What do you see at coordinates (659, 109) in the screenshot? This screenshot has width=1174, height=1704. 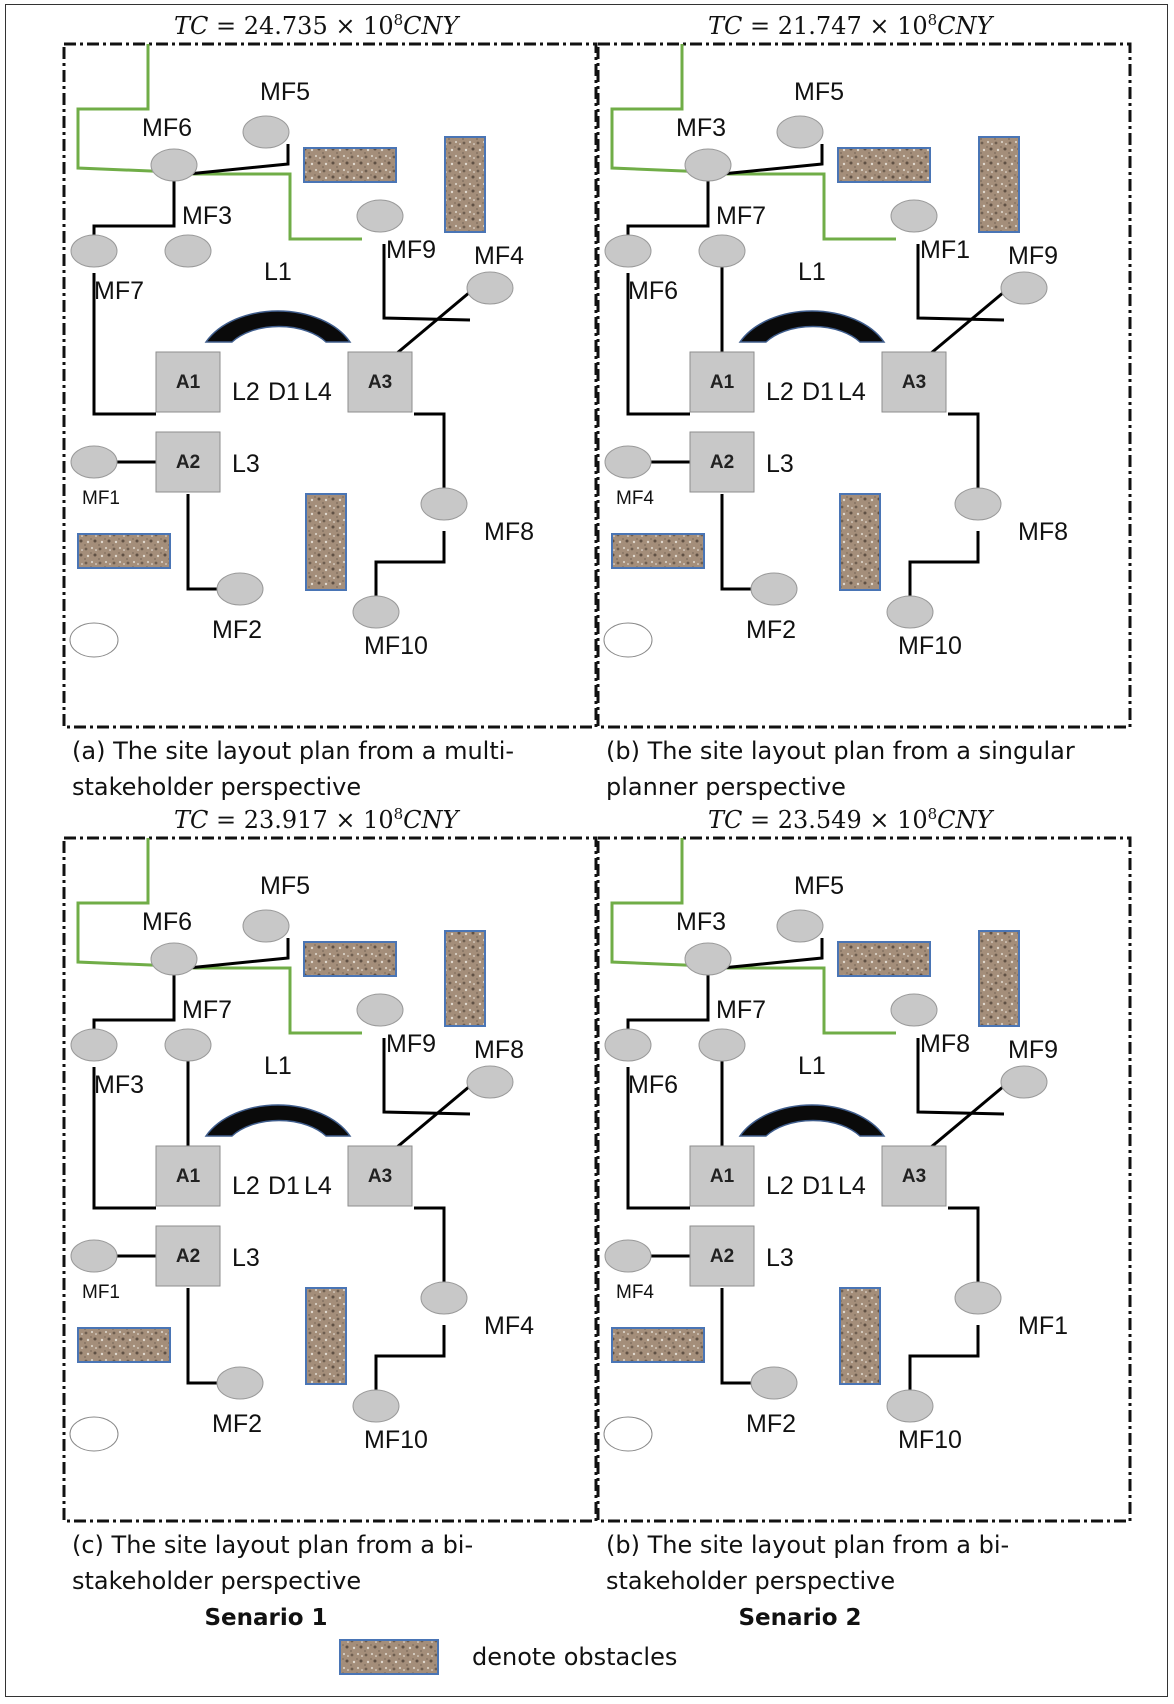 I see `gate-route` at bounding box center [659, 109].